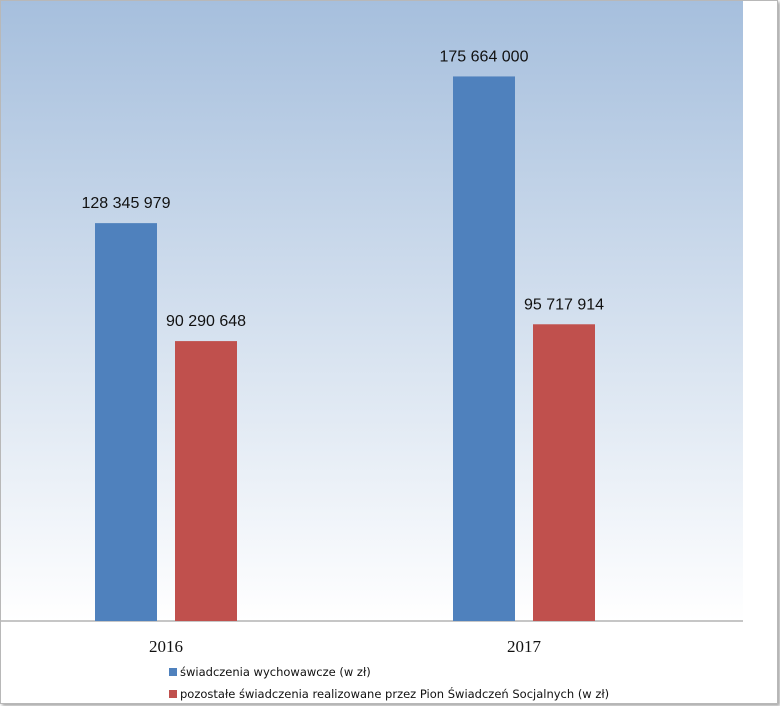  I want to click on x-tick-label-2017: 2017, so click(524, 646).